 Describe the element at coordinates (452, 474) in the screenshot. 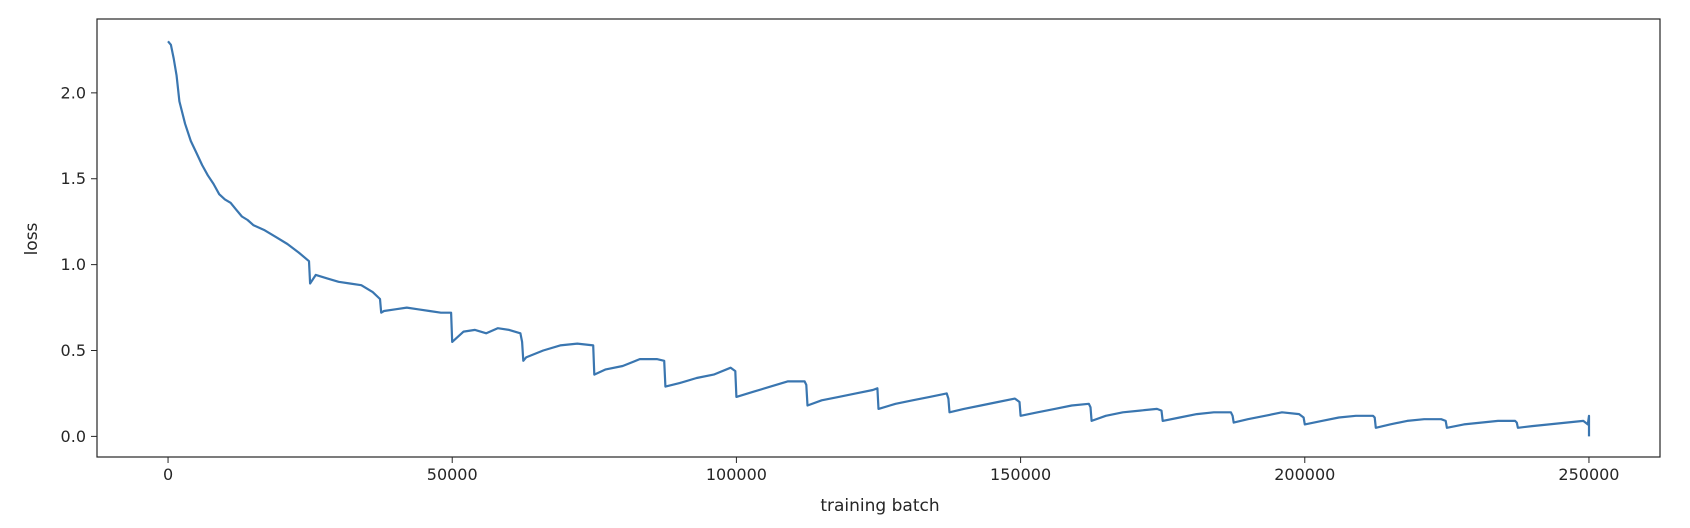

I see `x-tick-label: 50000` at that location.